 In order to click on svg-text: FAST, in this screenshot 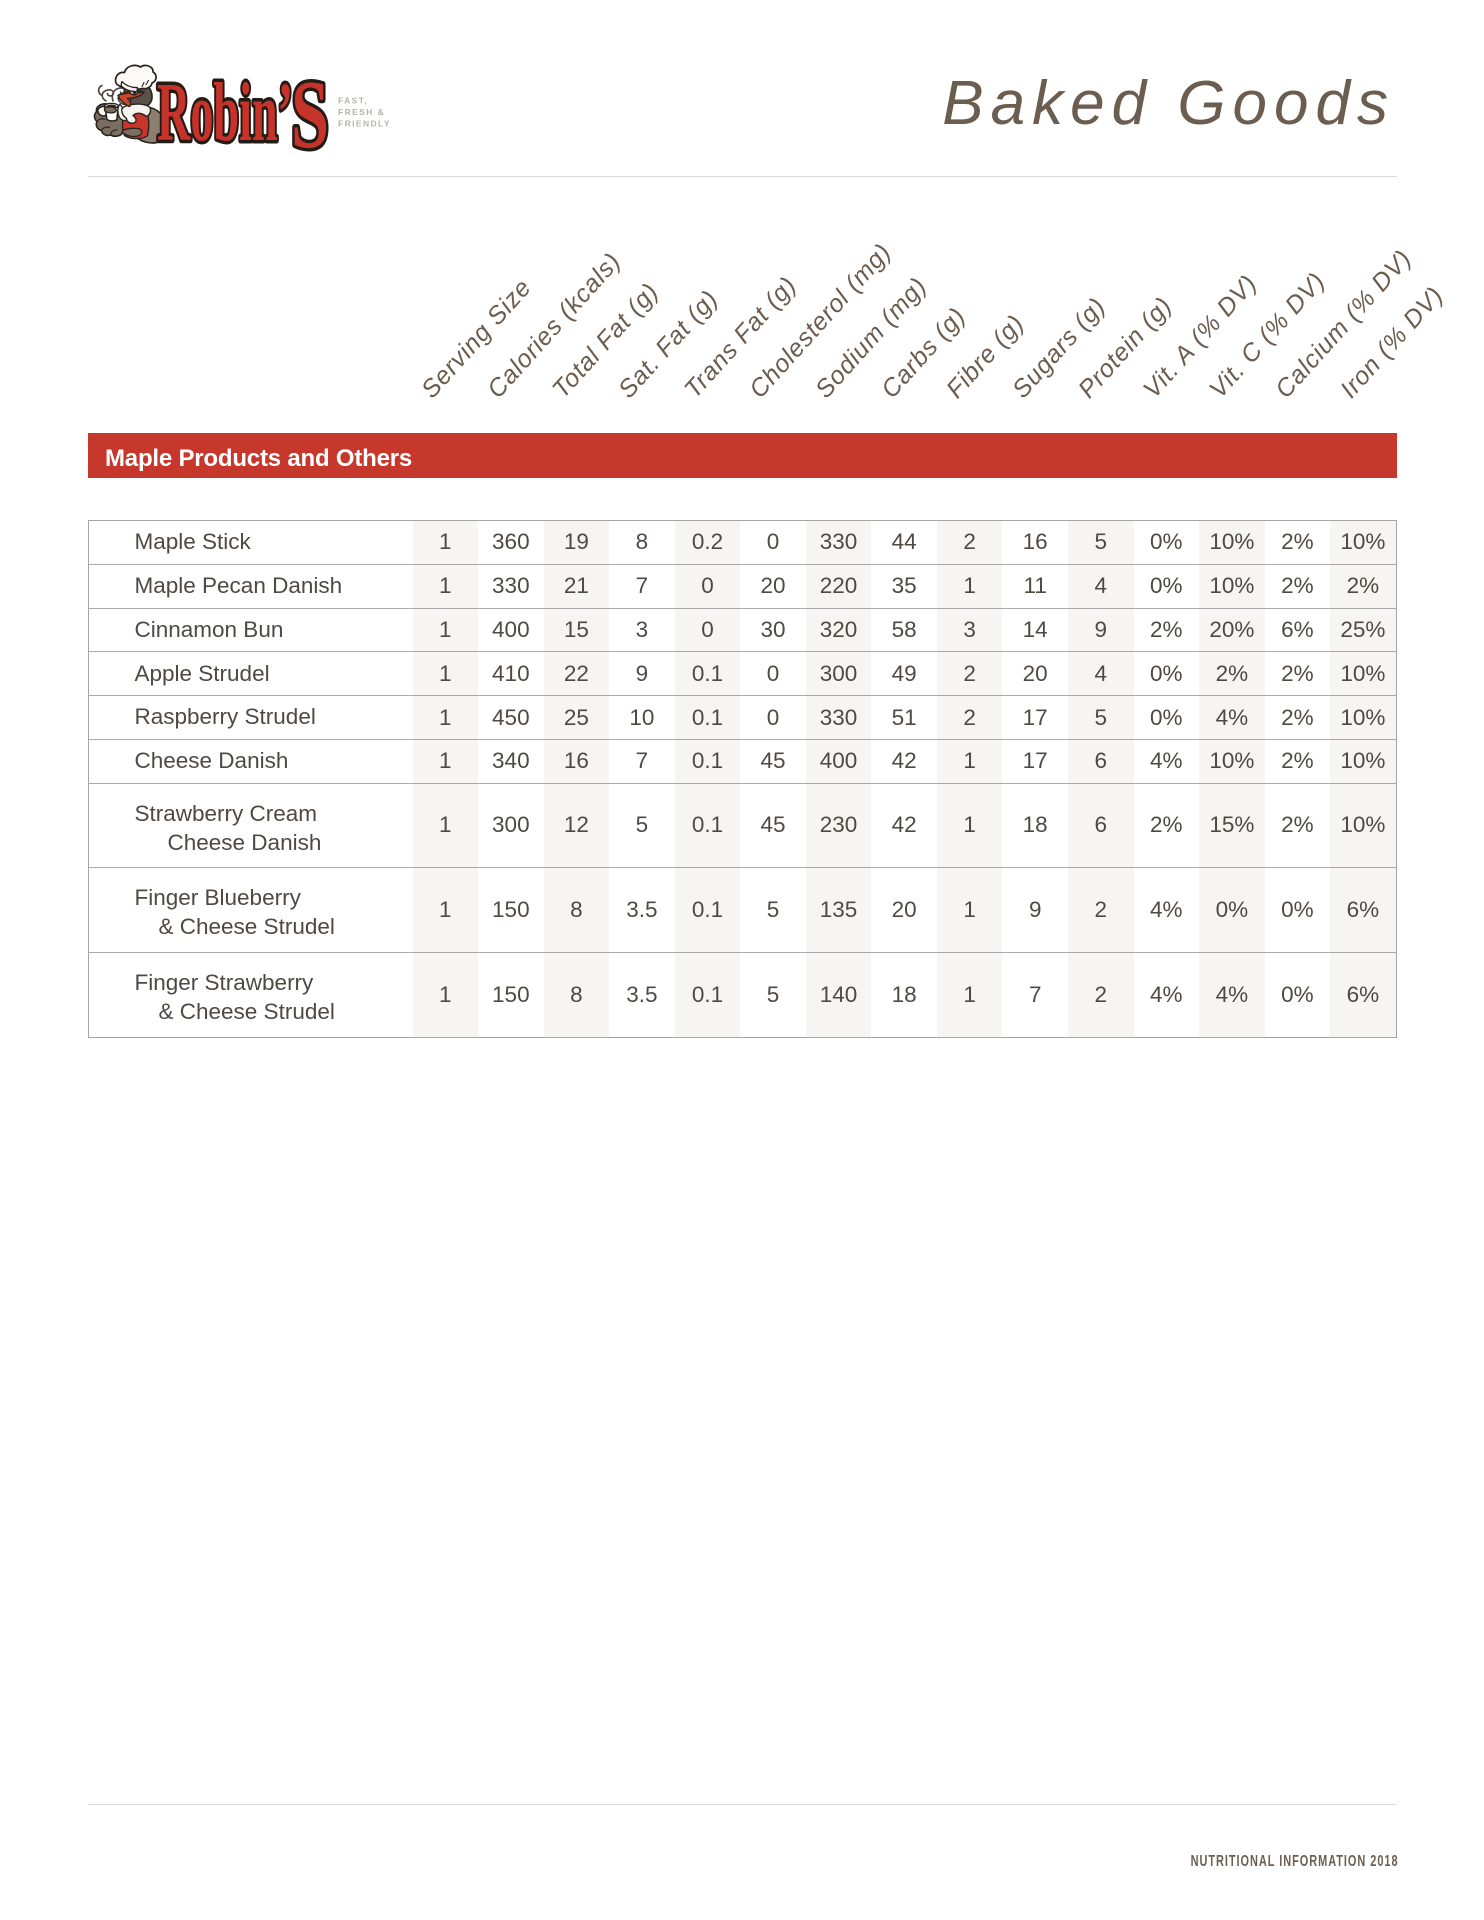, I will do `click(353, 101)`.